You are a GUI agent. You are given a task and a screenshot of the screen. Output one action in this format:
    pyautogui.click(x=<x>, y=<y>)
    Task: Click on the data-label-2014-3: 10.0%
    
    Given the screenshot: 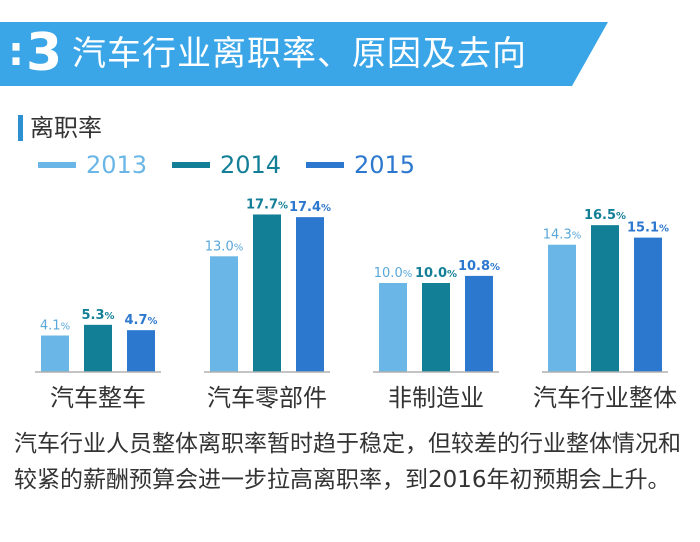 What is the action you would take?
    pyautogui.click(x=436, y=273)
    